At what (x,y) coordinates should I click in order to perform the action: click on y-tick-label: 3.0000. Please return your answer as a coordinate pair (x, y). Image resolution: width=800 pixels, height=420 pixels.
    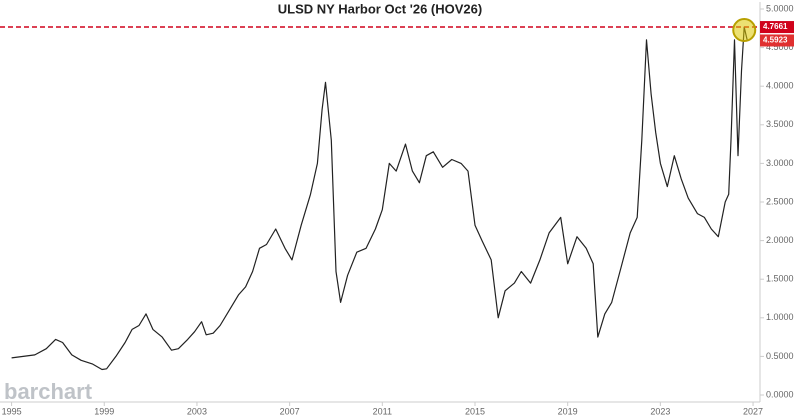
    Looking at the image, I should click on (780, 163).